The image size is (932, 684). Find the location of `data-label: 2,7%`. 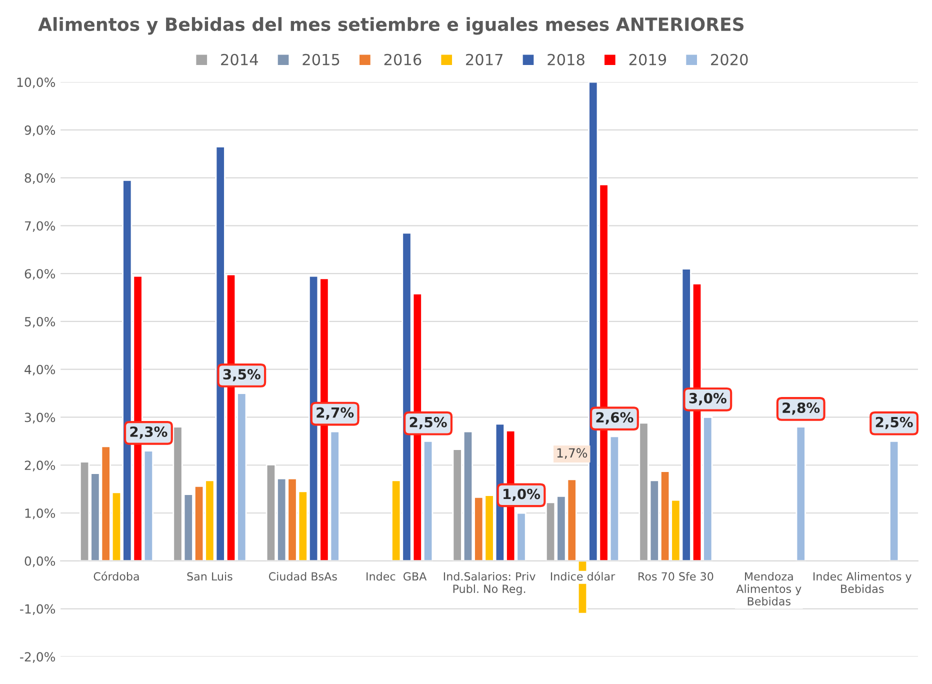

data-label: 2,7% is located at coordinates (335, 413).